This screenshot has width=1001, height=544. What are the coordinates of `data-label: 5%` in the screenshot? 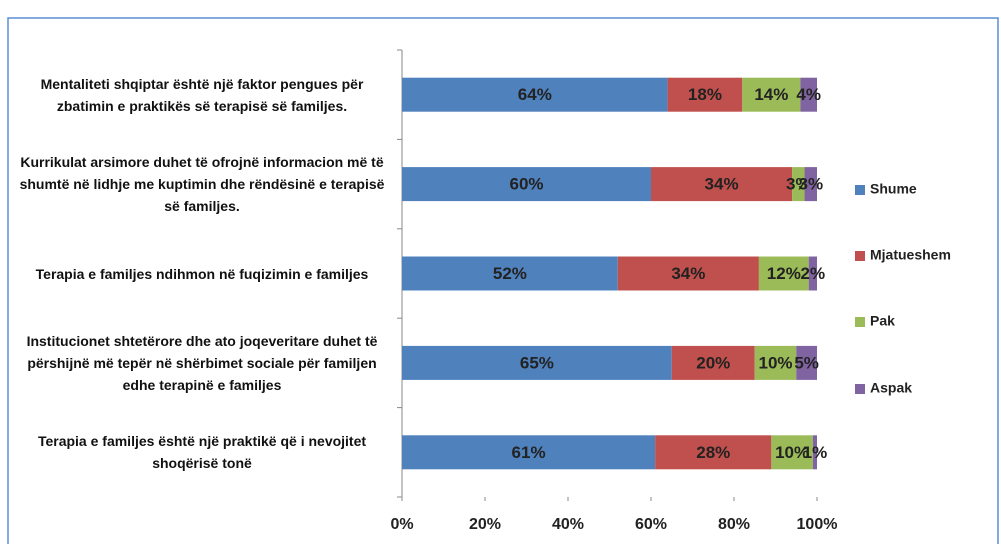 It's located at (806, 362).